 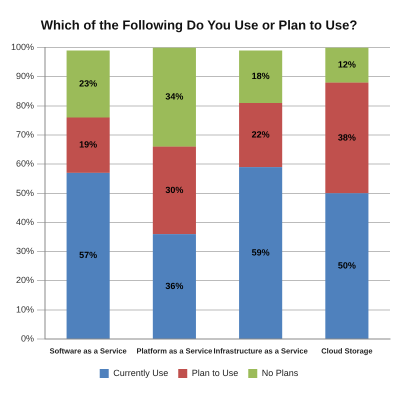 I want to click on data-label: 57%, so click(x=88, y=255).